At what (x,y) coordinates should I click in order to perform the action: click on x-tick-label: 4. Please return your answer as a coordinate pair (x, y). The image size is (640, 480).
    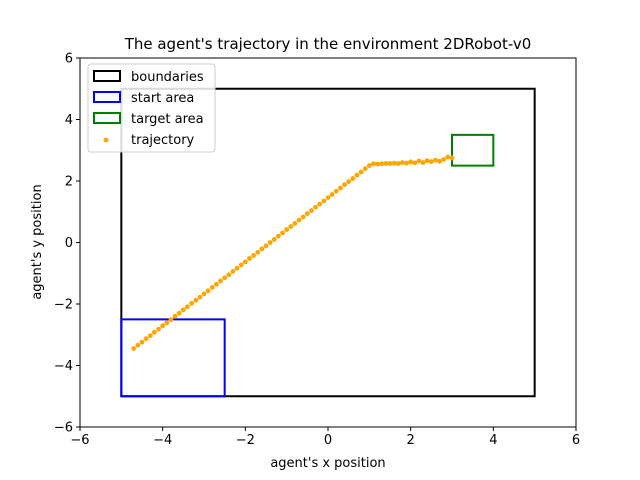
    Looking at the image, I should click on (493, 440).